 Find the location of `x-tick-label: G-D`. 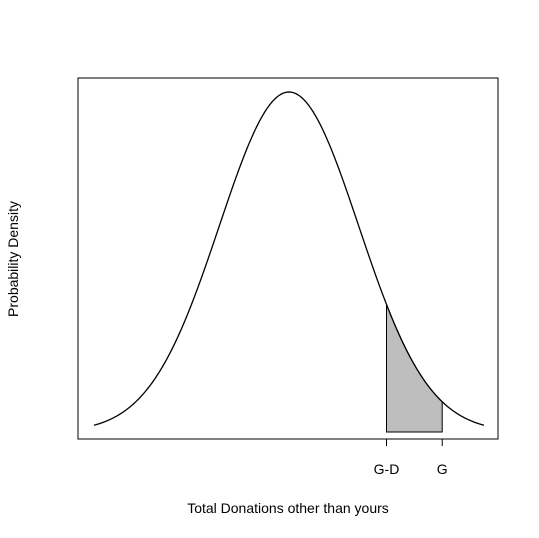

x-tick-label: G-D is located at coordinates (387, 469).